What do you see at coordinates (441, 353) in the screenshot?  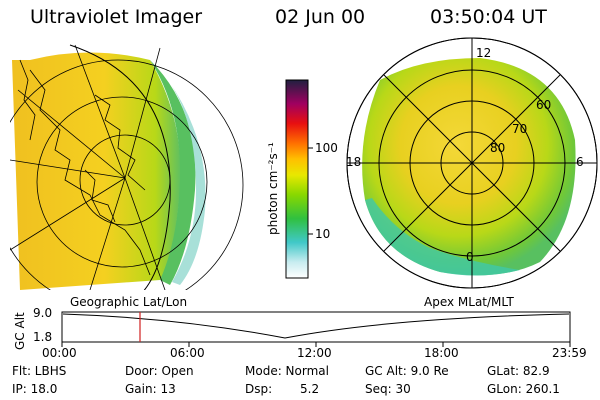 I see `alt-xtick-1800: 18:00` at bounding box center [441, 353].